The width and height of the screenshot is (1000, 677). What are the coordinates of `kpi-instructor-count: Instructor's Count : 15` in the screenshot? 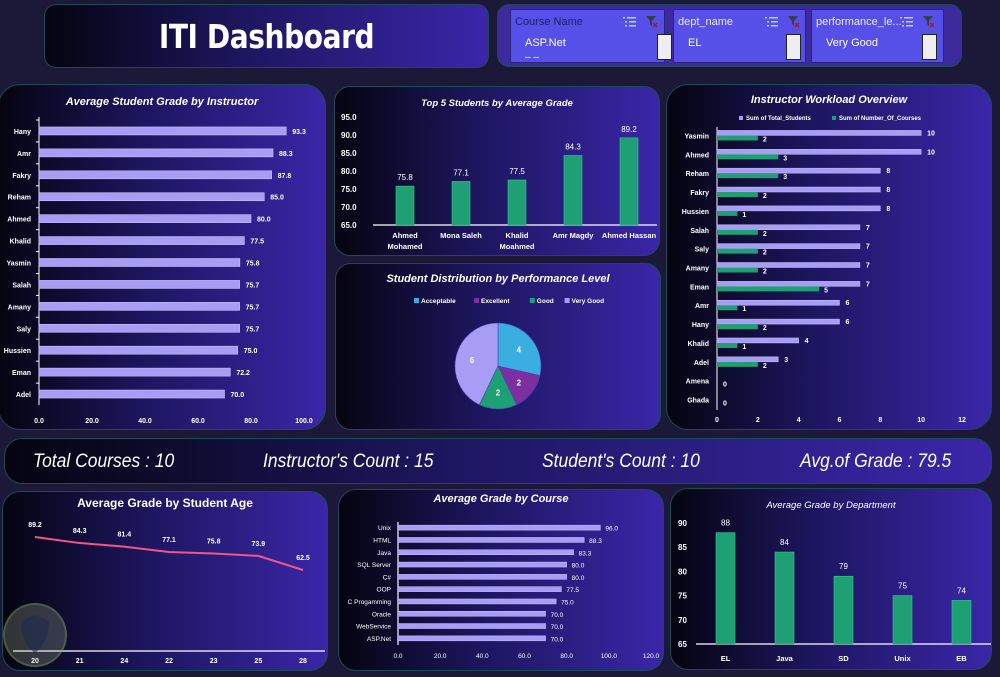 It's located at (348, 461).